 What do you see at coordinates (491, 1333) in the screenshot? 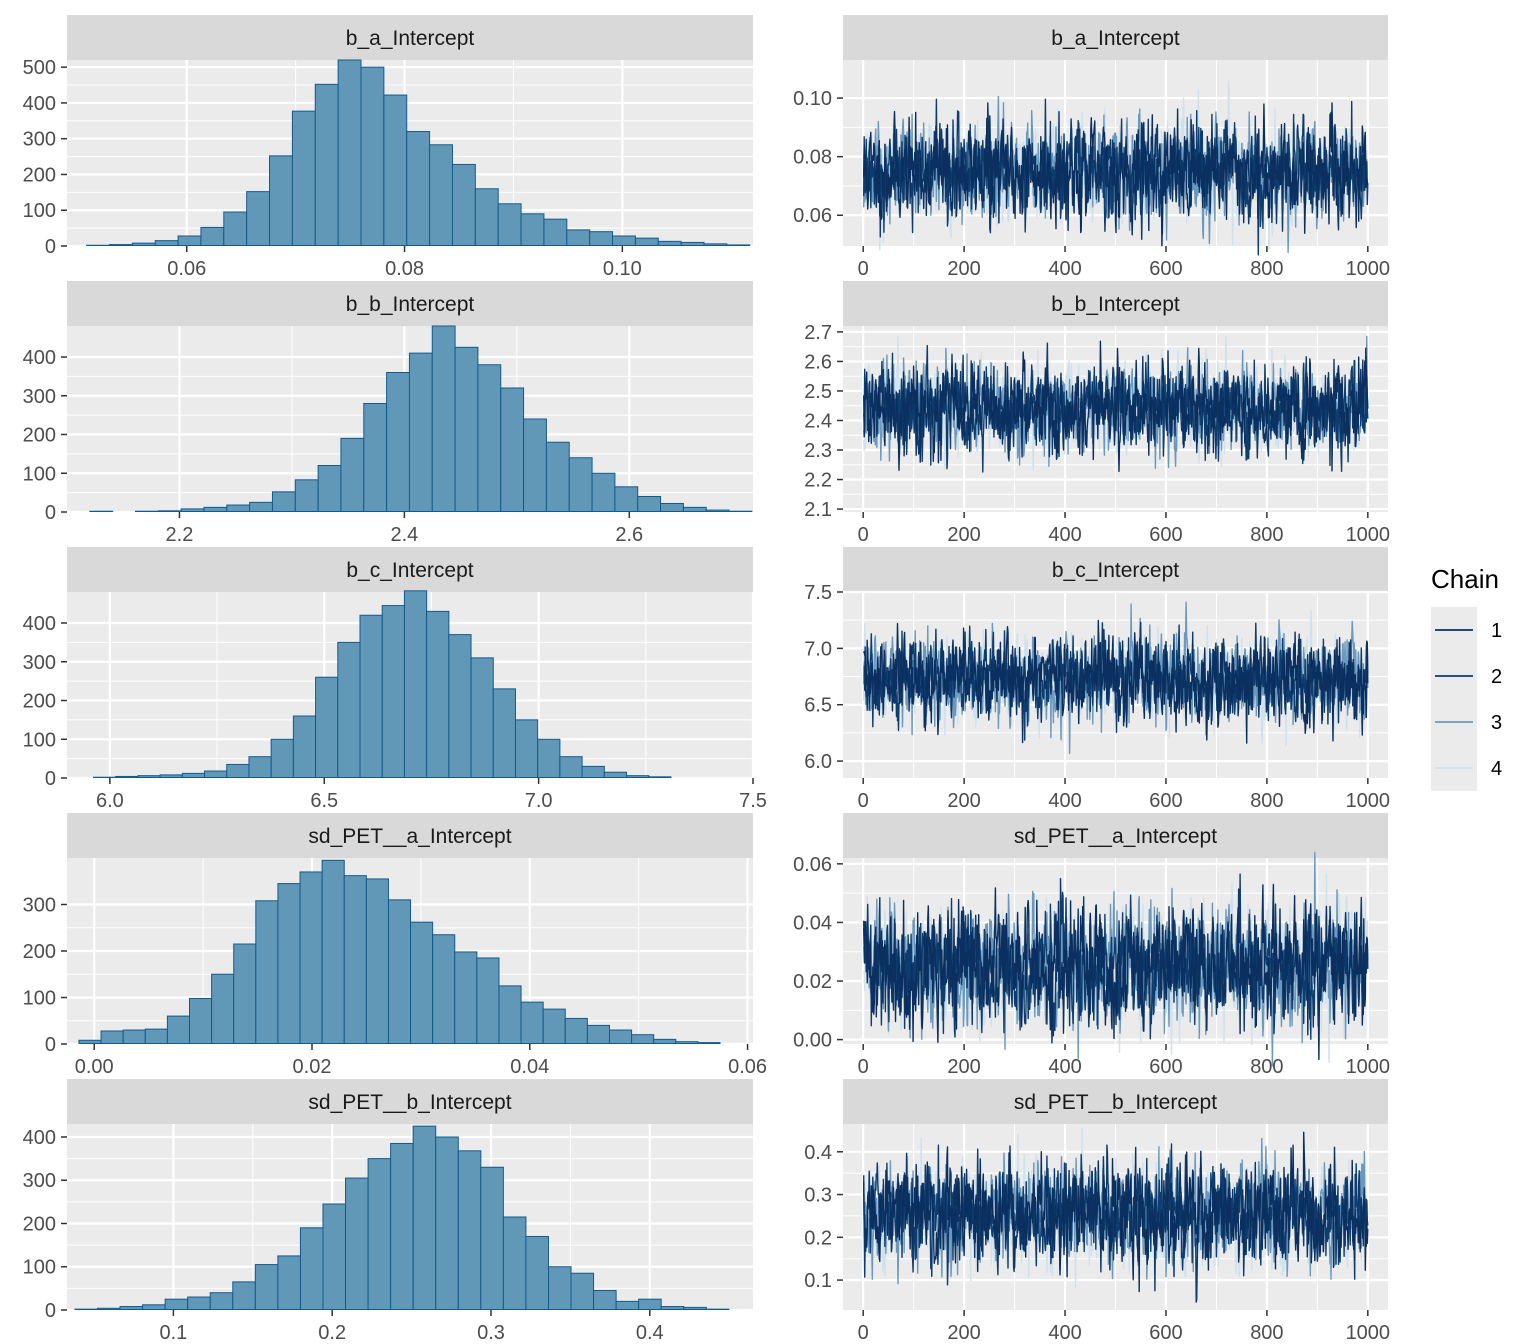
I see `x-tick-label: 0.3` at bounding box center [491, 1333].